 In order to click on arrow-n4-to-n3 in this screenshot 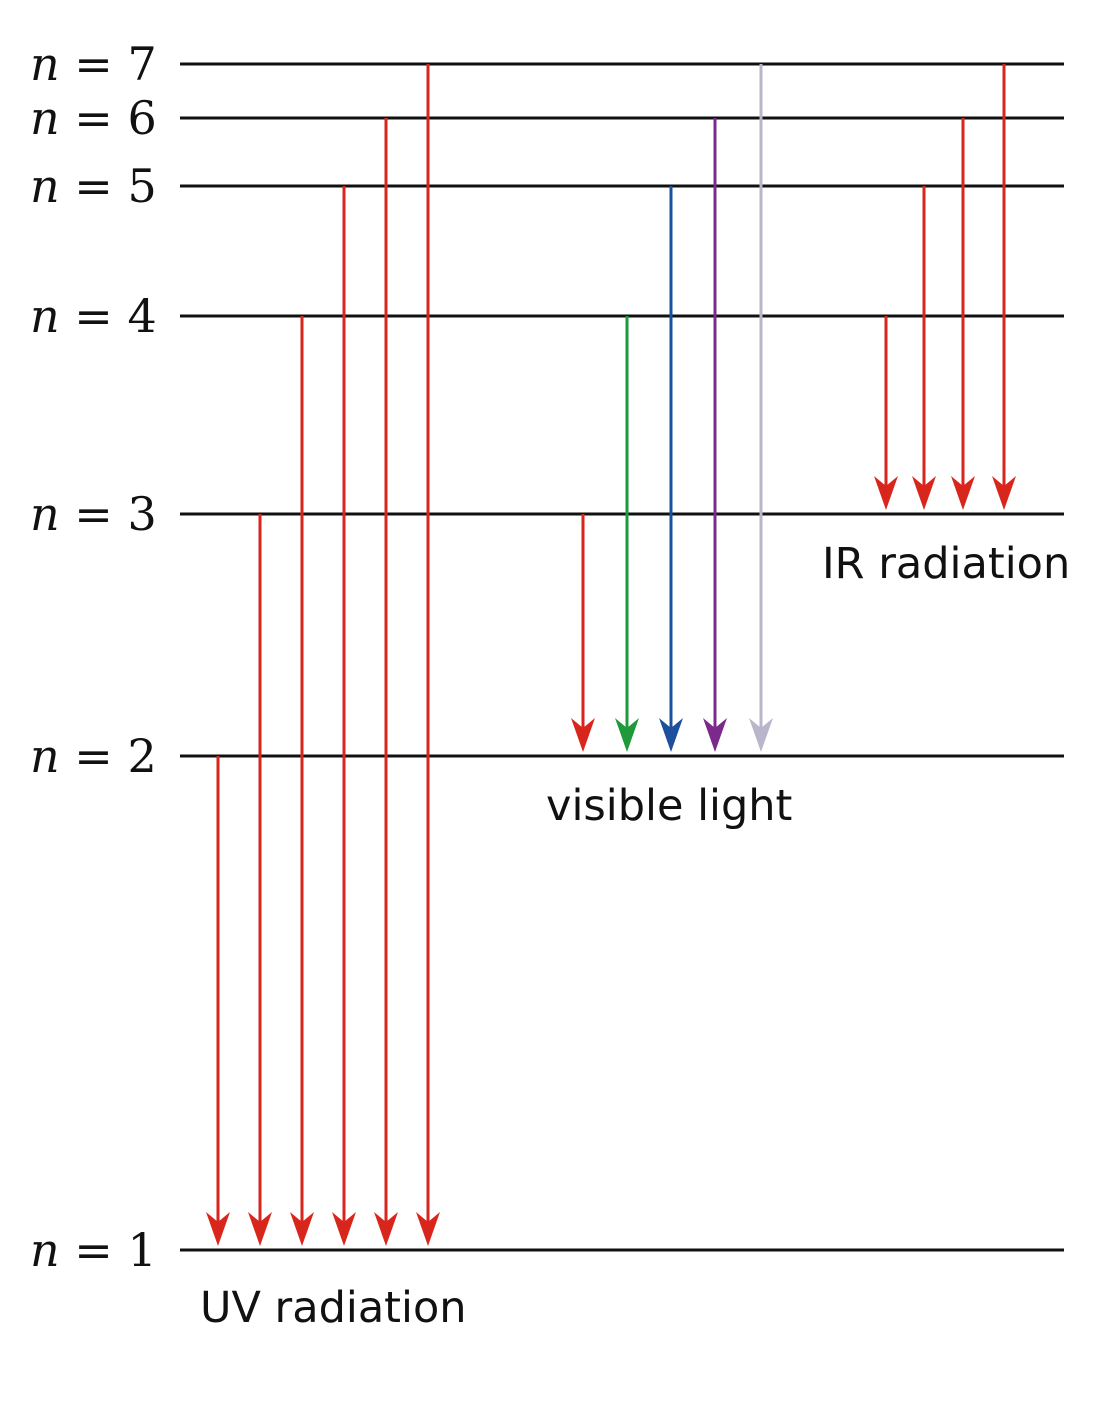, I will do `click(886, 413)`.